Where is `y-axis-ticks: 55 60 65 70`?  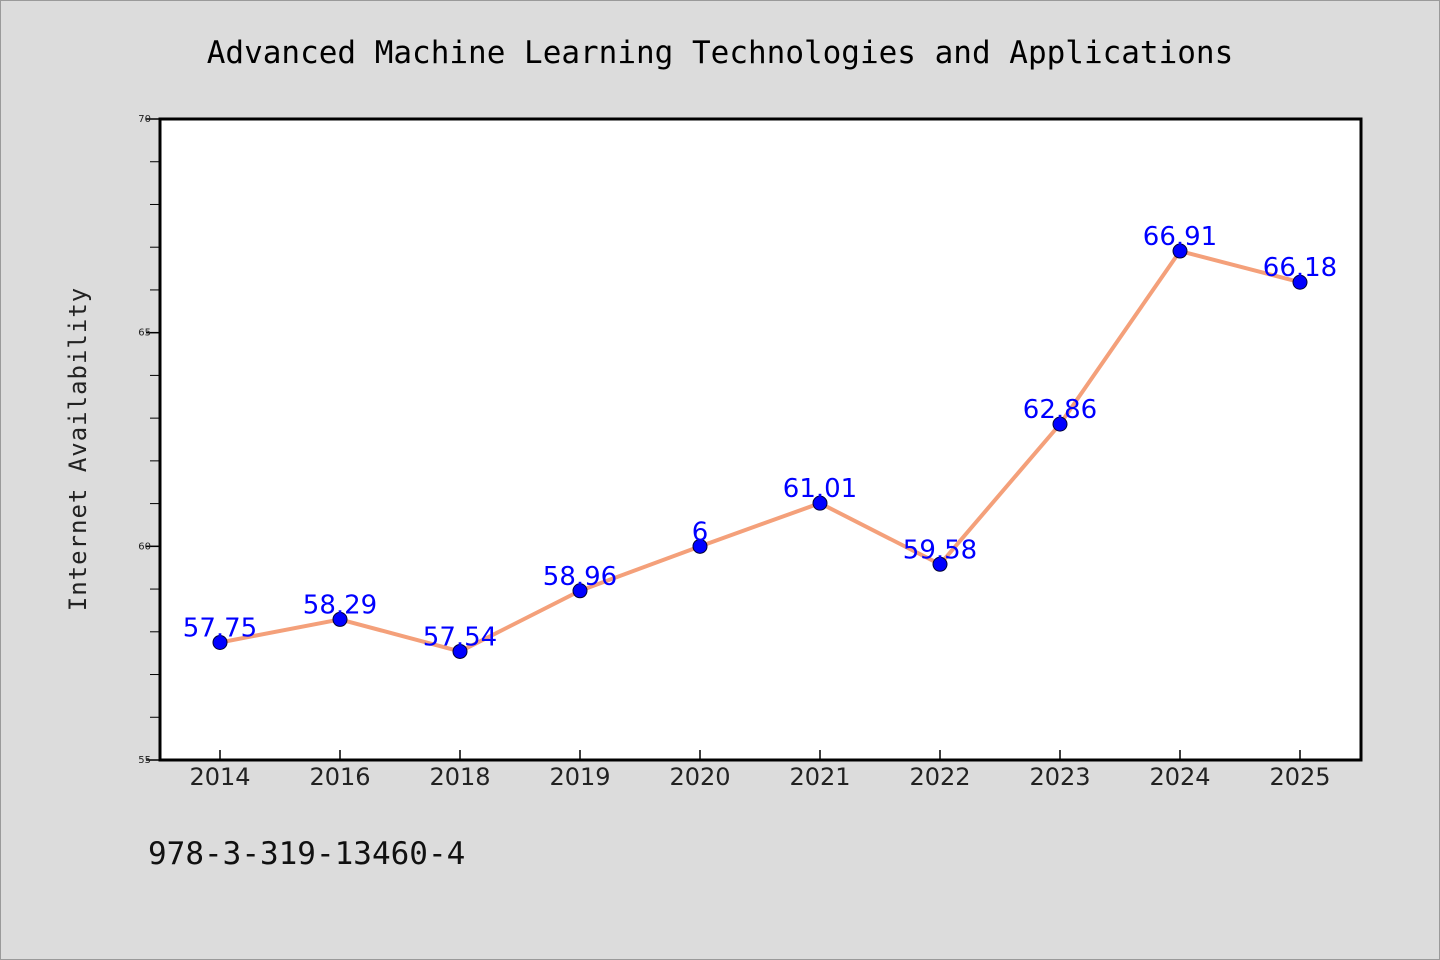 y-axis-ticks: 55 60 65 70 is located at coordinates (149, 440).